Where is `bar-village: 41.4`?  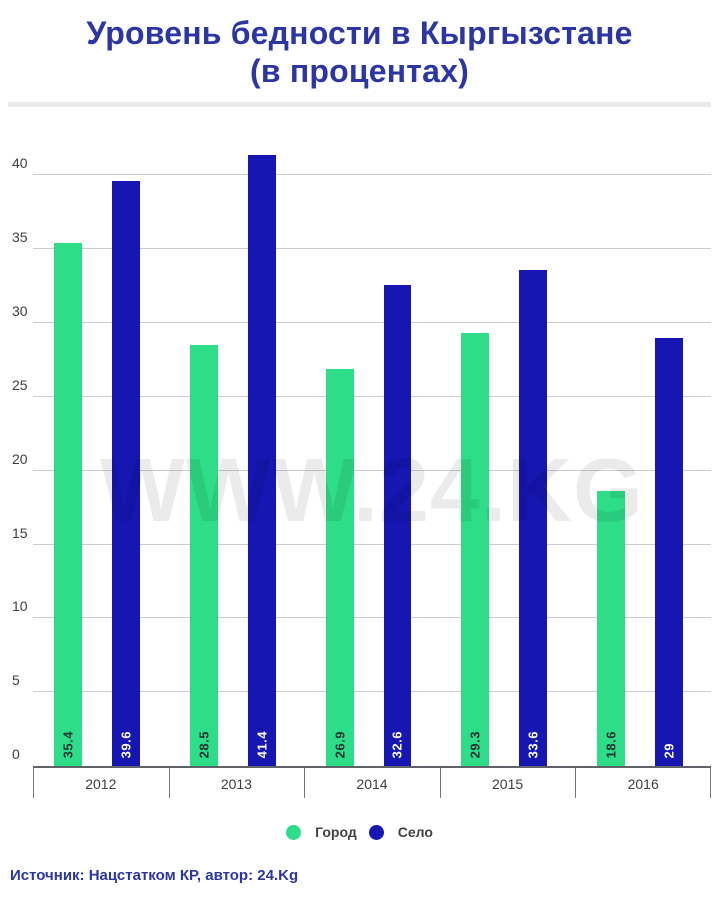
bar-village: 41.4 is located at coordinates (261, 460).